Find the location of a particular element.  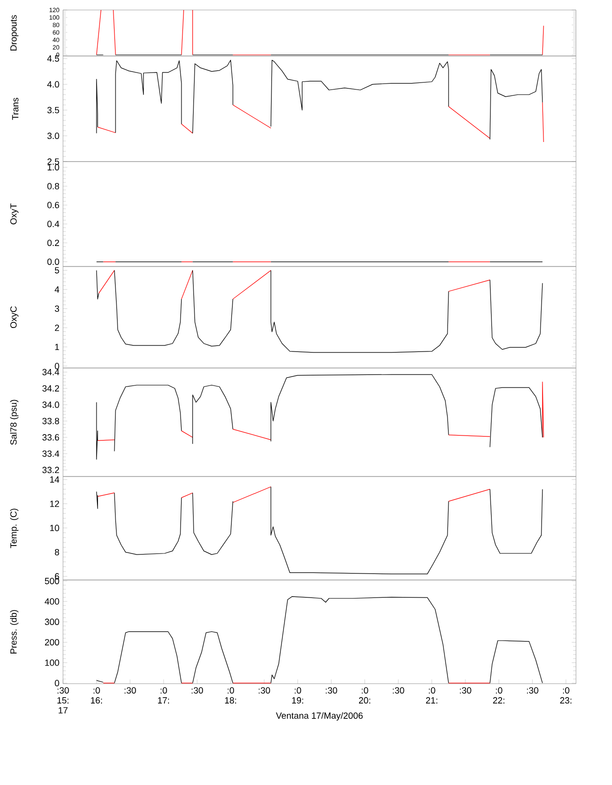

x-tick-label: :0 16: is located at coordinates (96, 695).